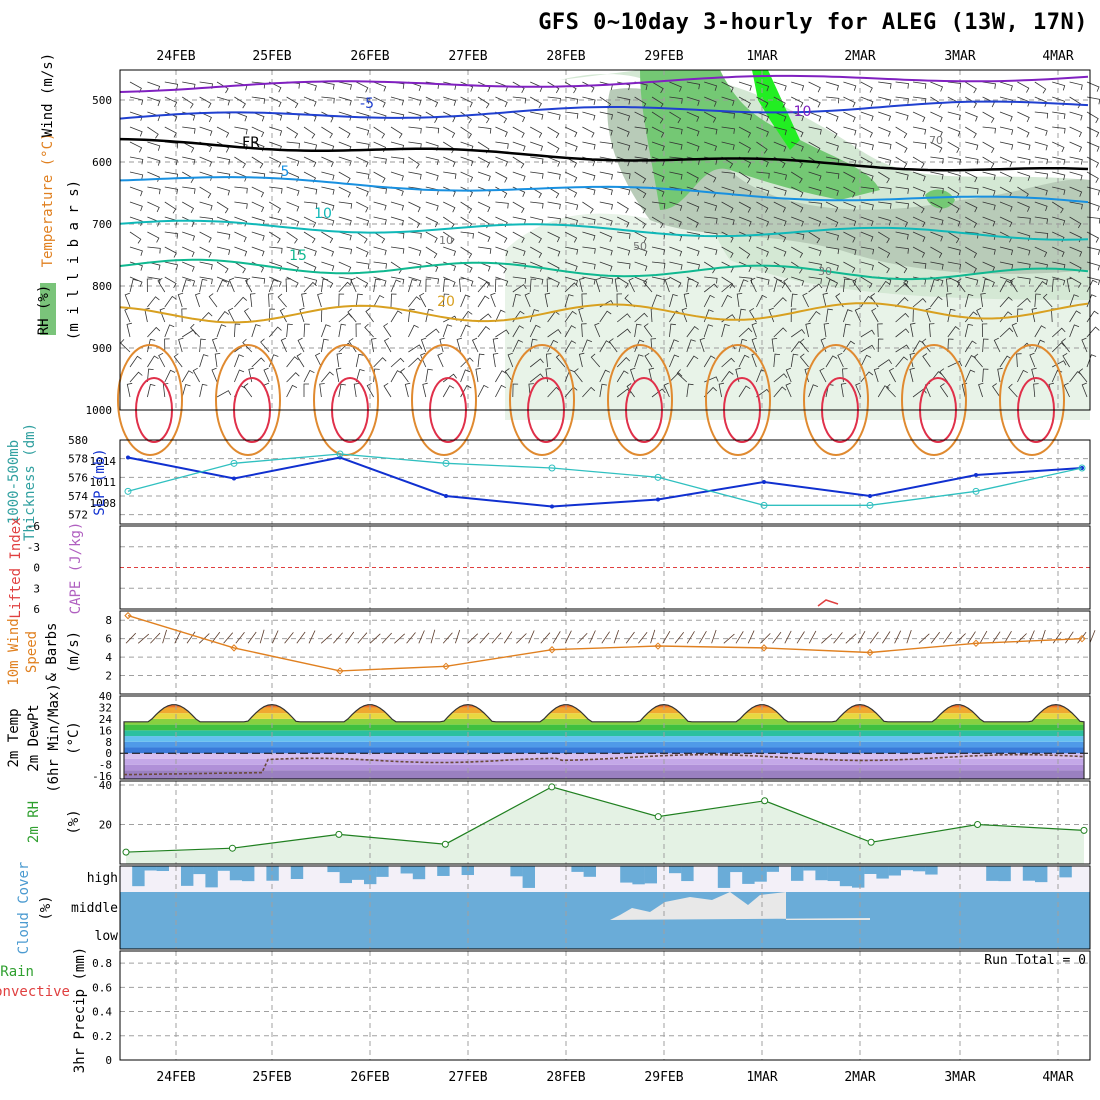 Image resolution: width=1100 pixels, height=1100 pixels. I want to click on high-cloud-bar, so click(358, 873).